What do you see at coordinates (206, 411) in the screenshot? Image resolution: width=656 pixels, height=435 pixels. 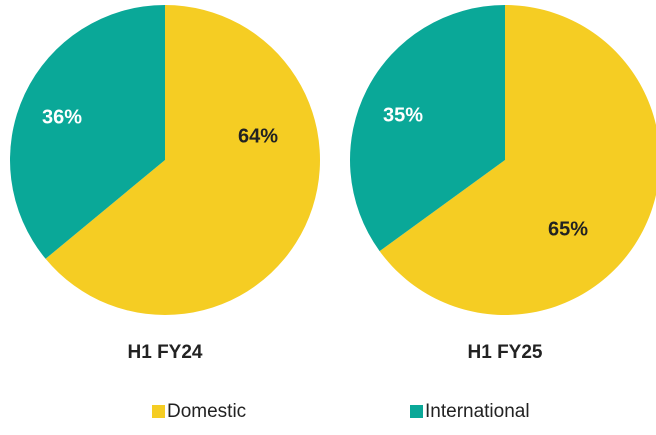 I see `legend-label: Domestic` at bounding box center [206, 411].